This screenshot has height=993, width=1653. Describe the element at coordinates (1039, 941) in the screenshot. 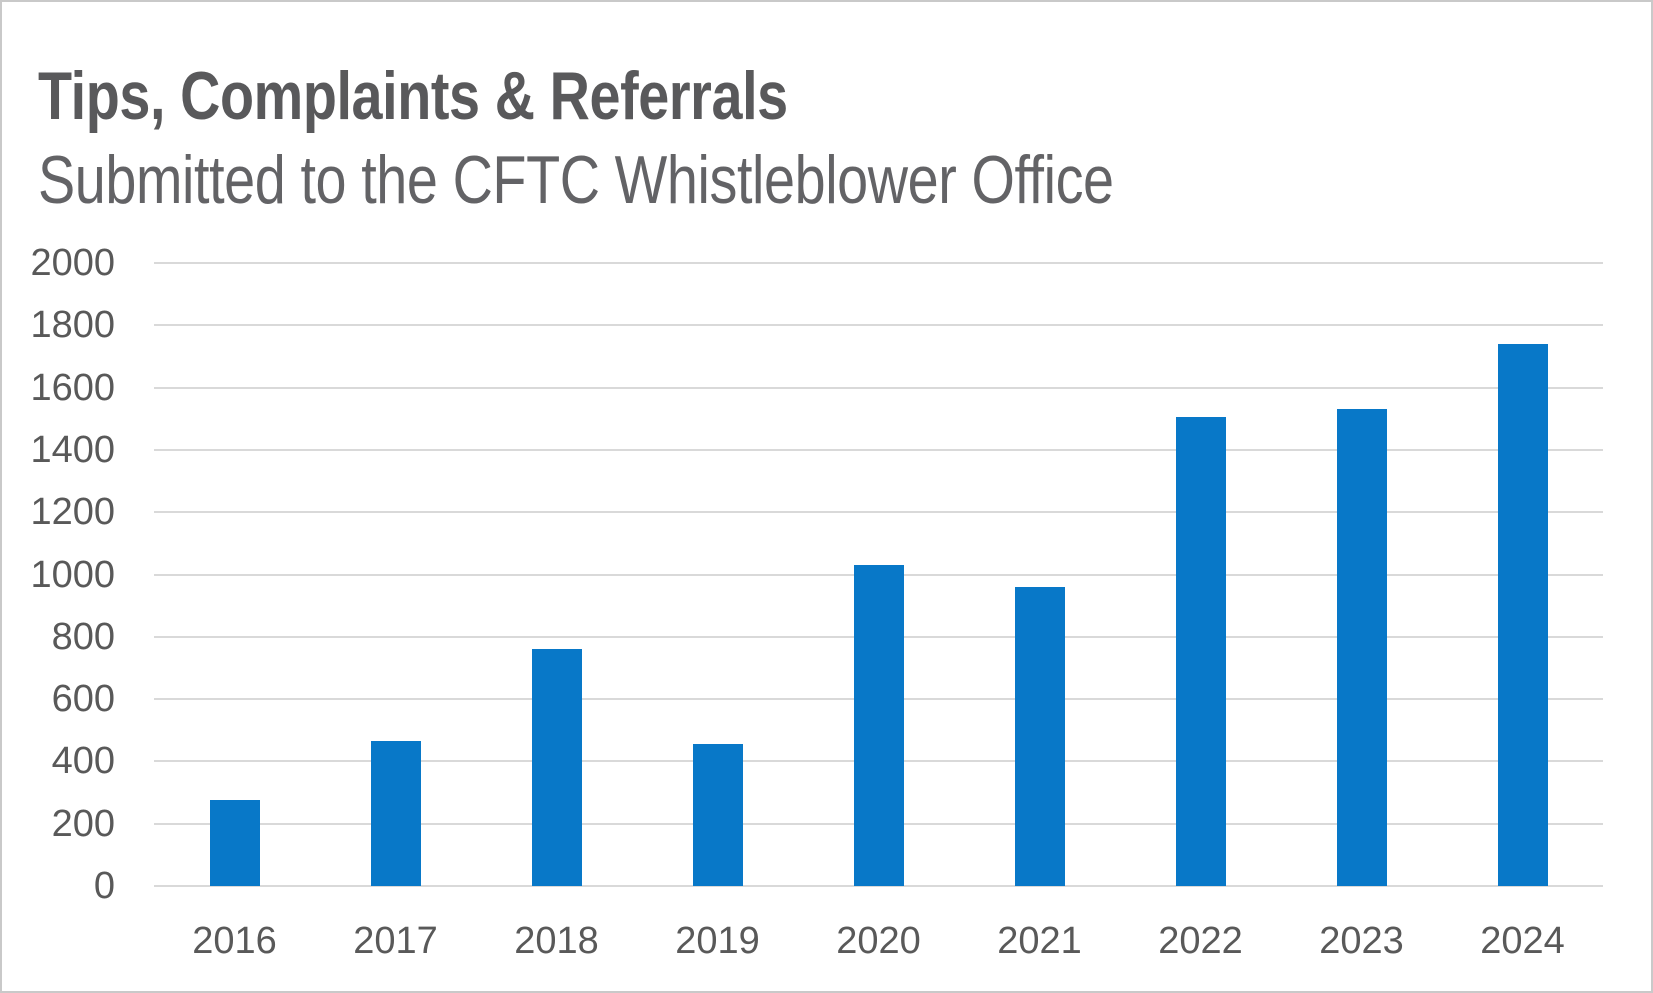

I see `x-tick-label-2021: 2021` at that location.